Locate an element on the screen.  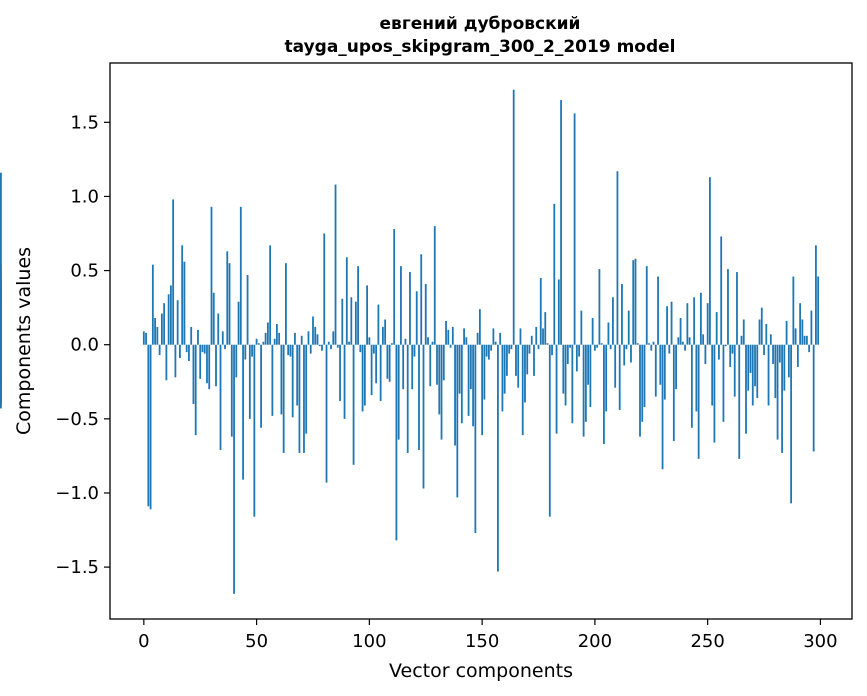
x-tick-label: 50 is located at coordinates (256, 641).